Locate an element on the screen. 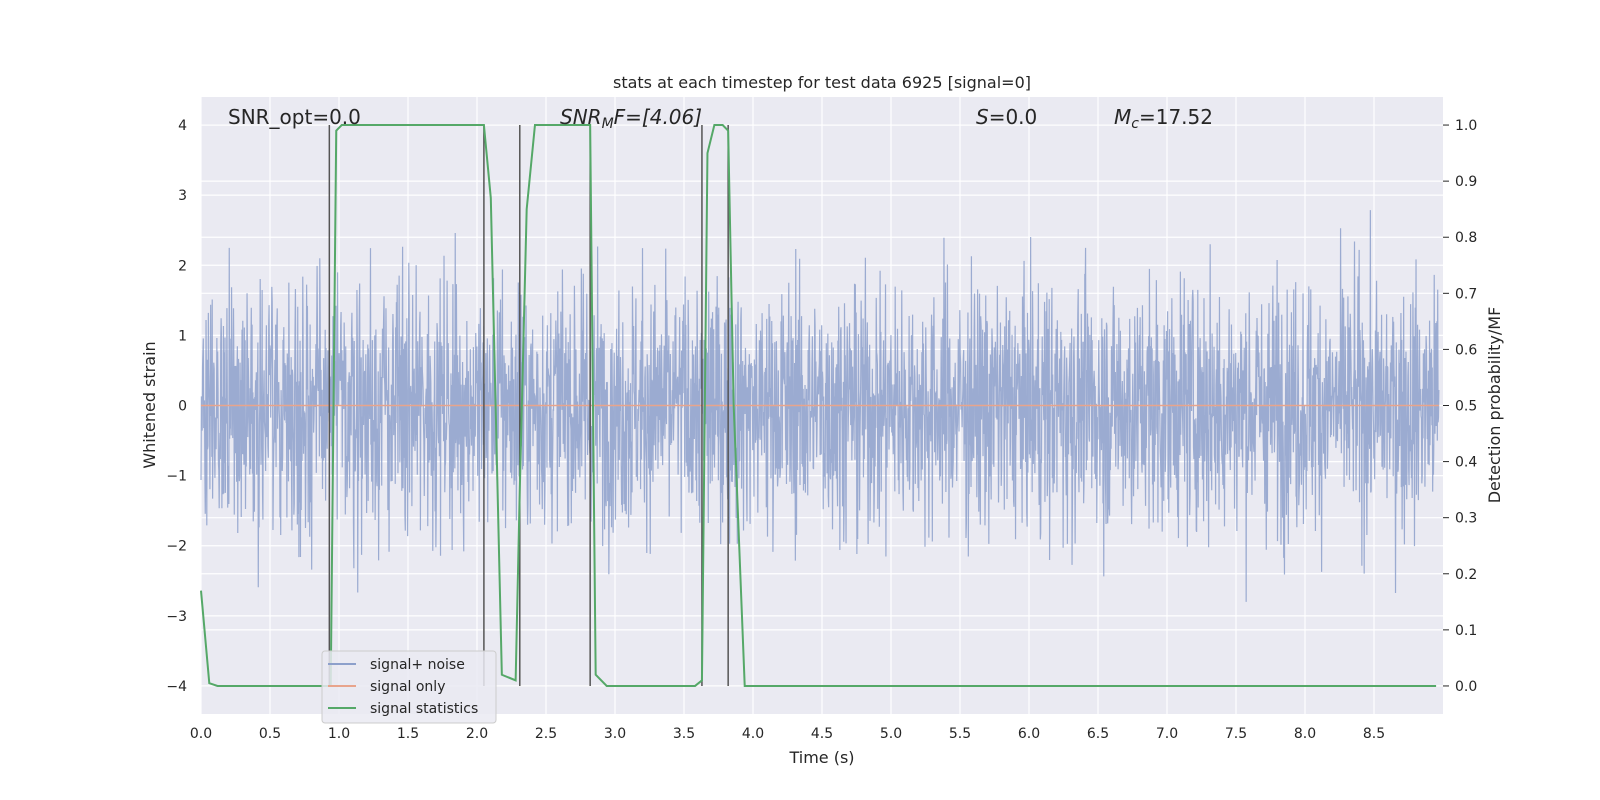  legend-label-signal-noise: signal+ noise is located at coordinates (417, 665).